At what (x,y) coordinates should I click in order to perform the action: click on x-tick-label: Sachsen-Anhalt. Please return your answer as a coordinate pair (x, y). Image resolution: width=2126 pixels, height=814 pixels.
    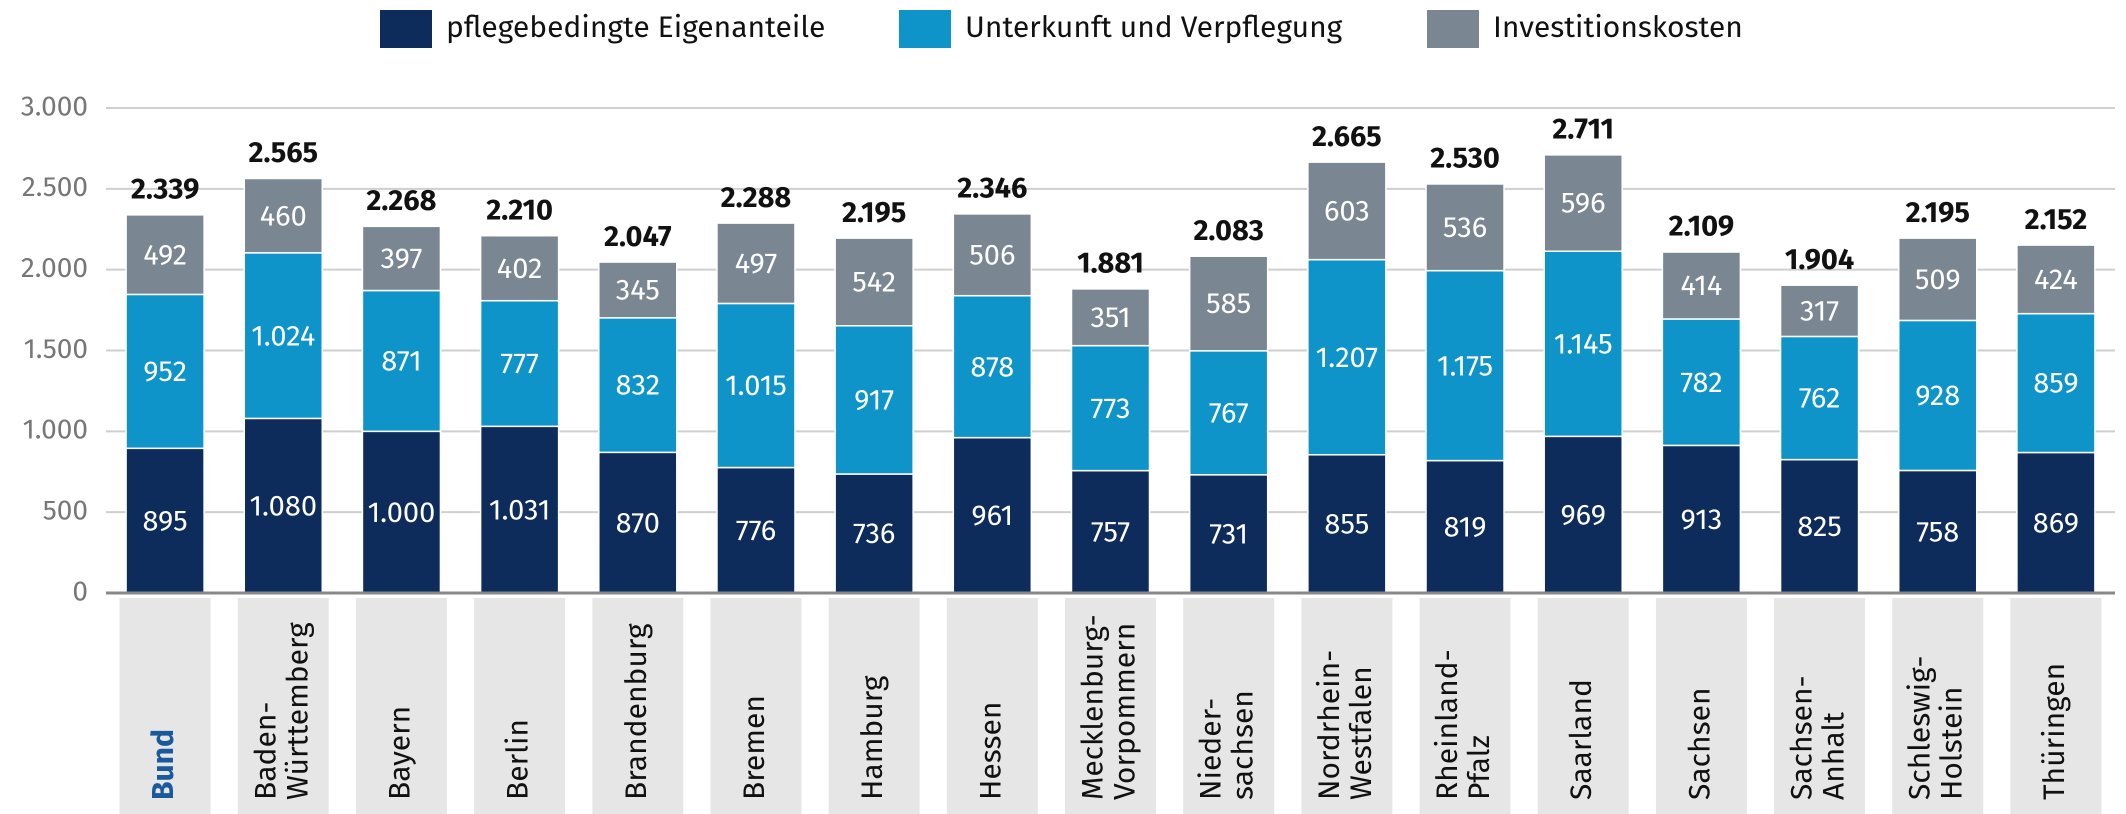
    Looking at the image, I should click on (1817, 737).